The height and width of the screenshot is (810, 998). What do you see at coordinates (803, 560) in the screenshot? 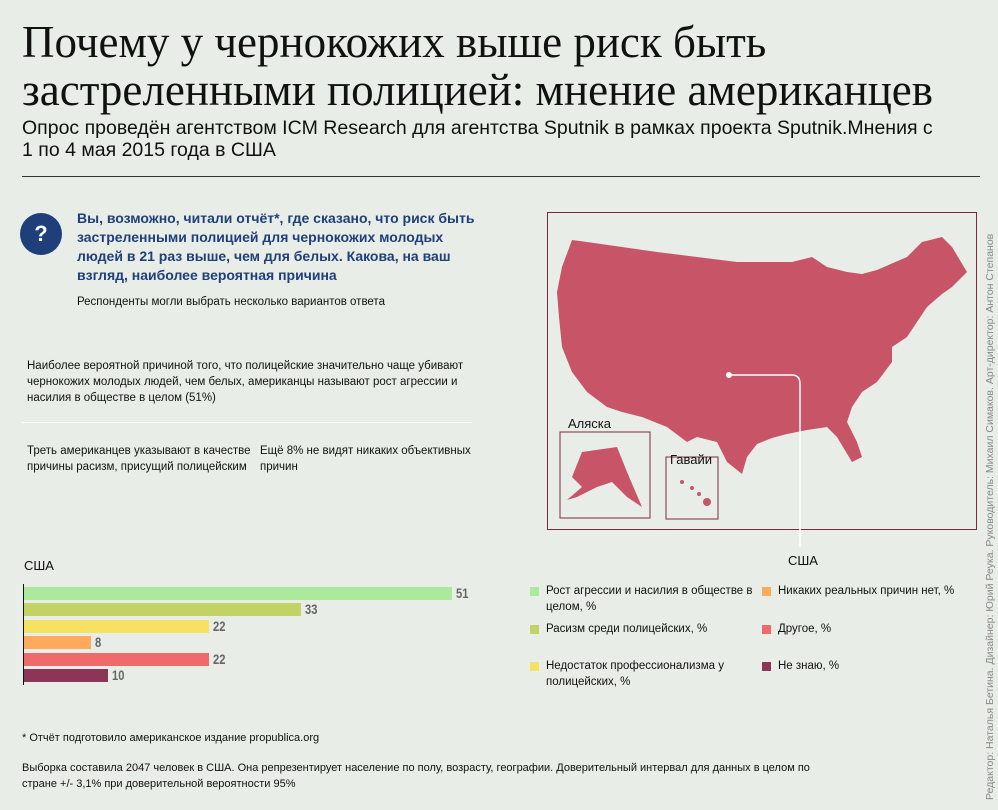
I see `usa-label: США` at bounding box center [803, 560].